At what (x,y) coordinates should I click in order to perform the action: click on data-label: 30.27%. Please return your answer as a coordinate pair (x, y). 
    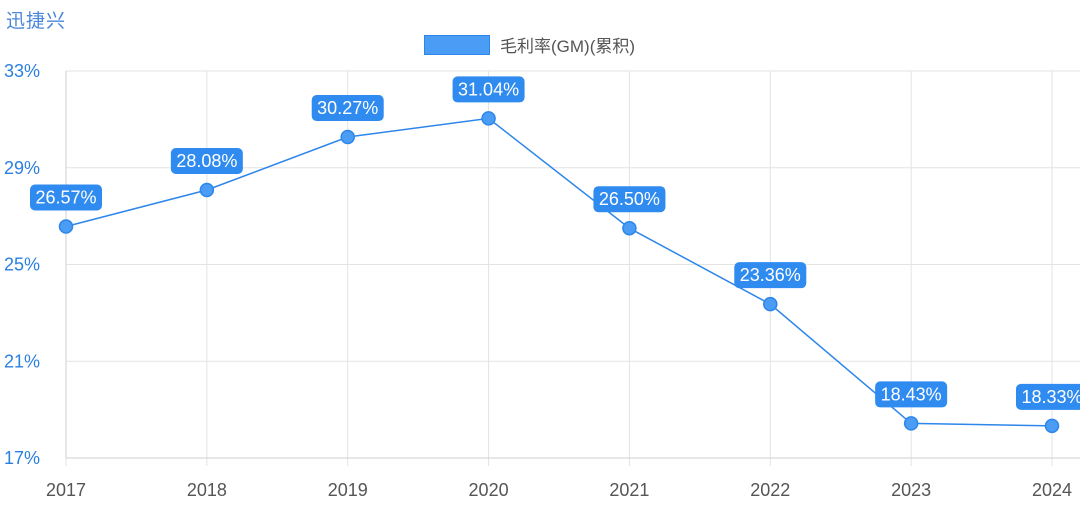
    Looking at the image, I should click on (347, 108).